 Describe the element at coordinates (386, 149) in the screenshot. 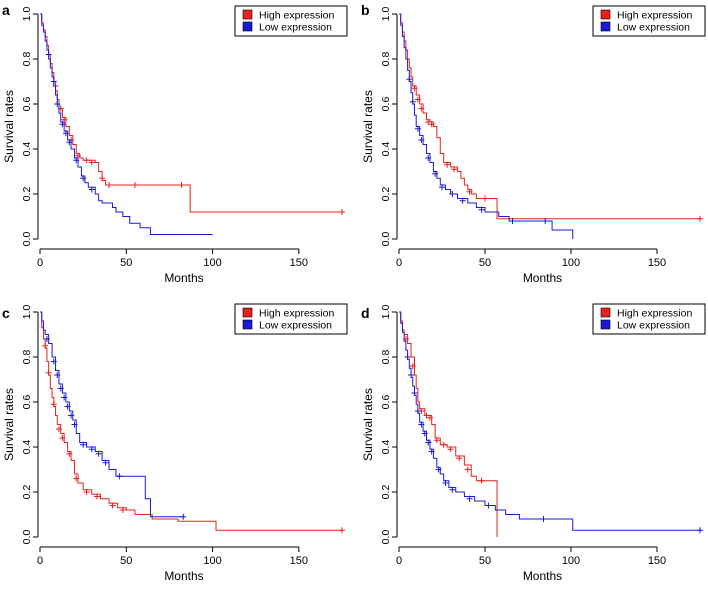

I see `y-tick-label: 0.4` at that location.